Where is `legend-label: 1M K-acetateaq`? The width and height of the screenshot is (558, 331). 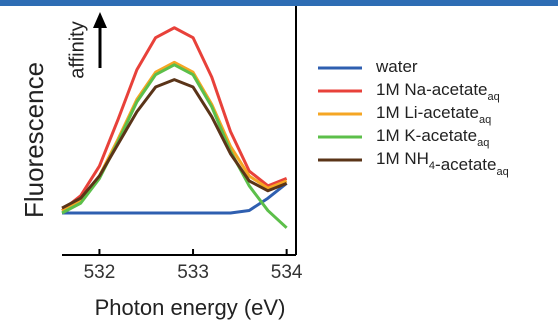
legend-label: 1M K-acetateaq is located at coordinates (432, 137).